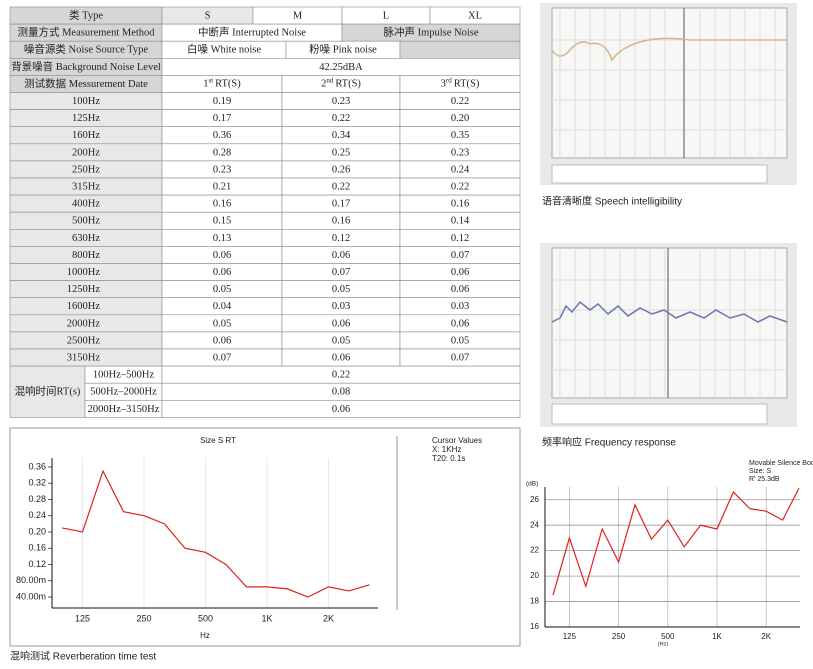 The image size is (813, 669). What do you see at coordinates (31, 580) in the screenshot?
I see `y-tick-label: 80.00m` at bounding box center [31, 580].